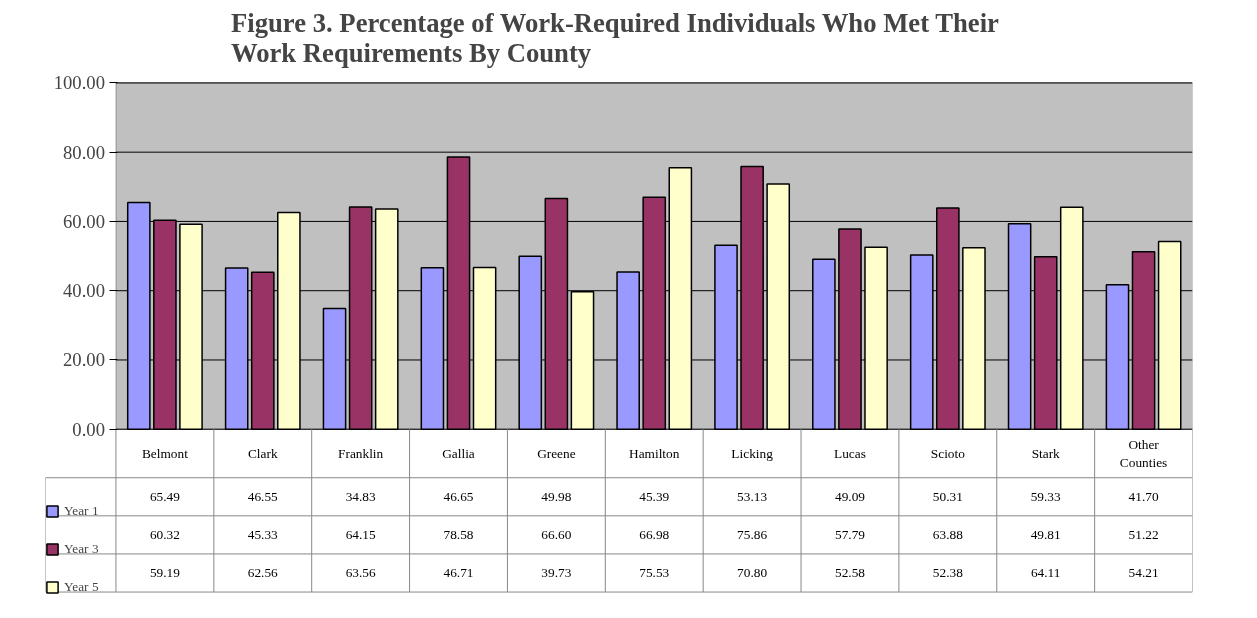  Describe the element at coordinates (1143, 453) in the screenshot. I see `x-tick-label: Other Counties` at that location.